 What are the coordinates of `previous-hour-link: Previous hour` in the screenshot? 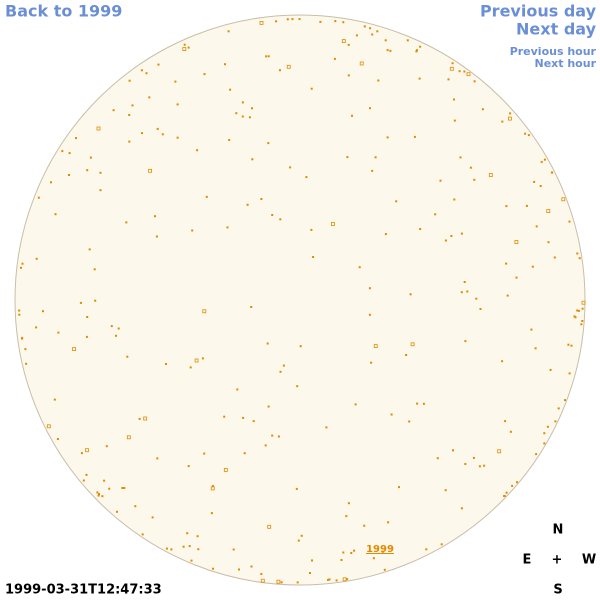 It's located at (553, 51).